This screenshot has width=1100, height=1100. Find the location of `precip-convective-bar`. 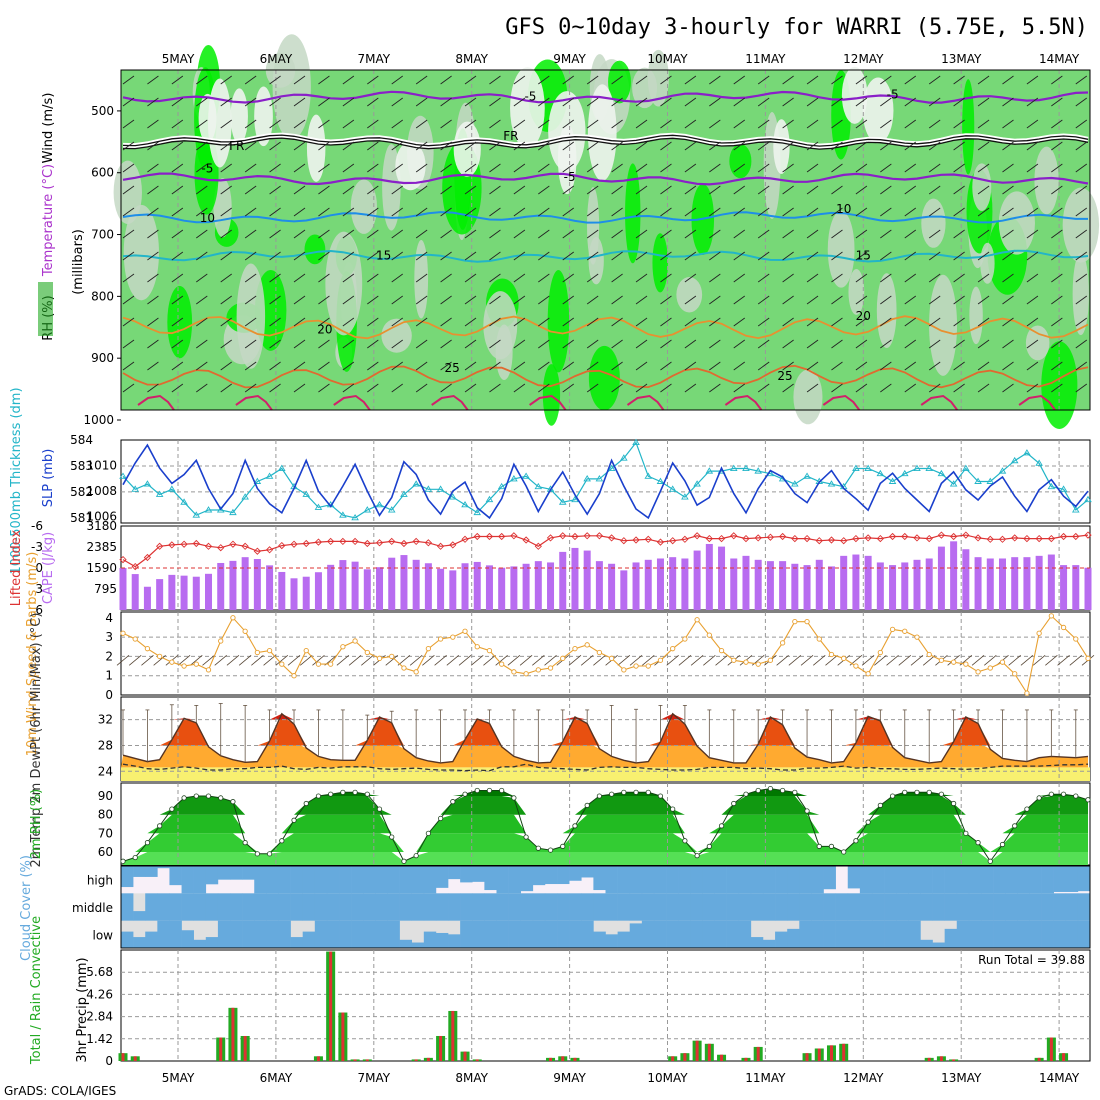

precip-convective-bar is located at coordinates (941, 1058).